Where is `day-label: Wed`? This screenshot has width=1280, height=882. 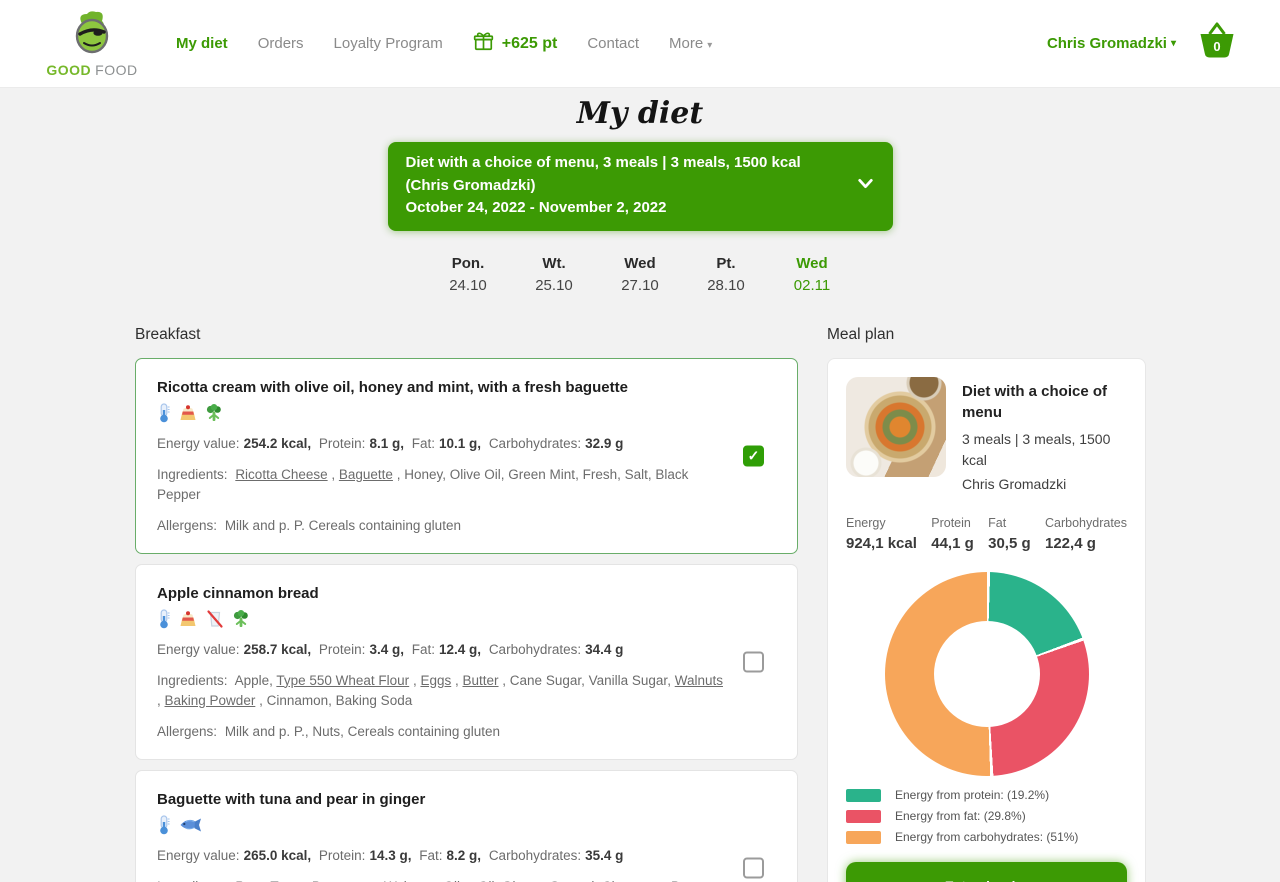 day-label: Wed is located at coordinates (812, 263).